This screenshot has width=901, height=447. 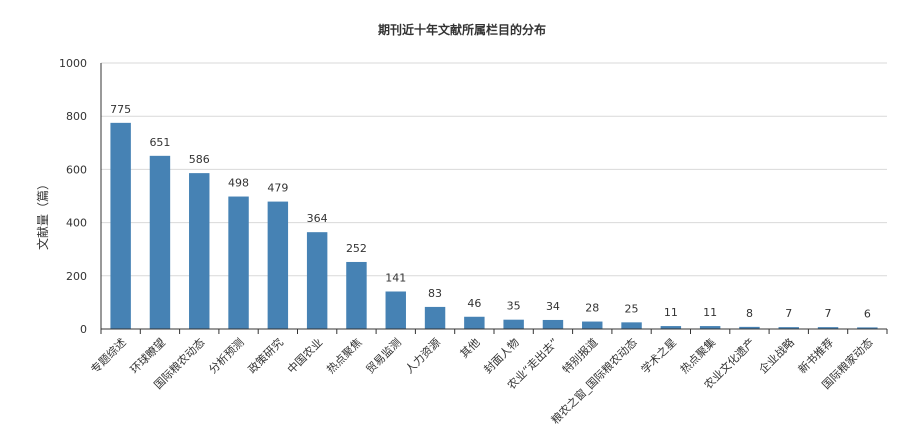 What do you see at coordinates (108, 355) in the screenshot?
I see `x-tick-label: 专题综述` at bounding box center [108, 355].